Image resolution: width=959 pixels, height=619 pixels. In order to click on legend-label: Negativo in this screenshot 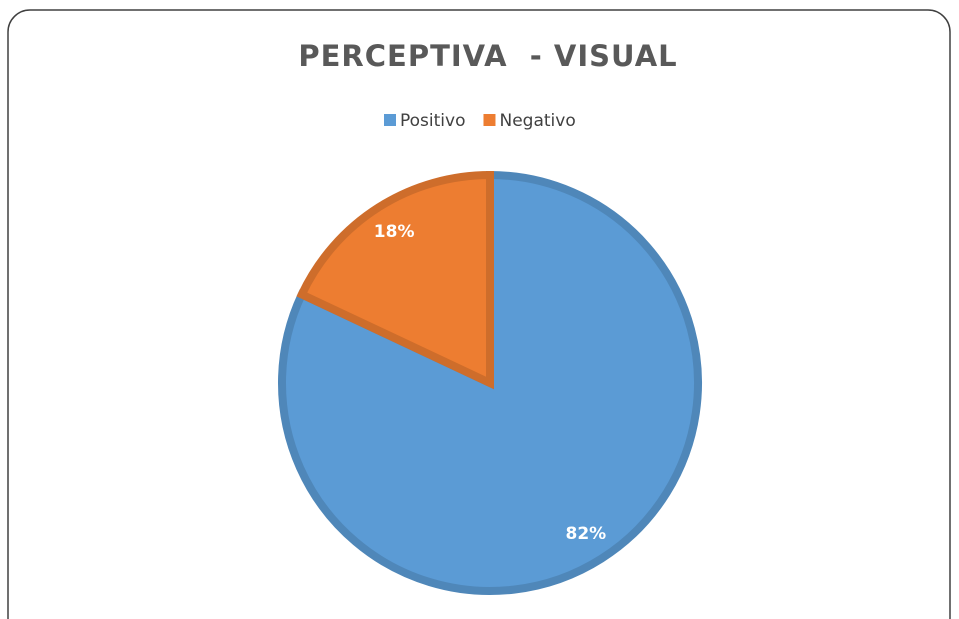, I will do `click(537, 121)`.